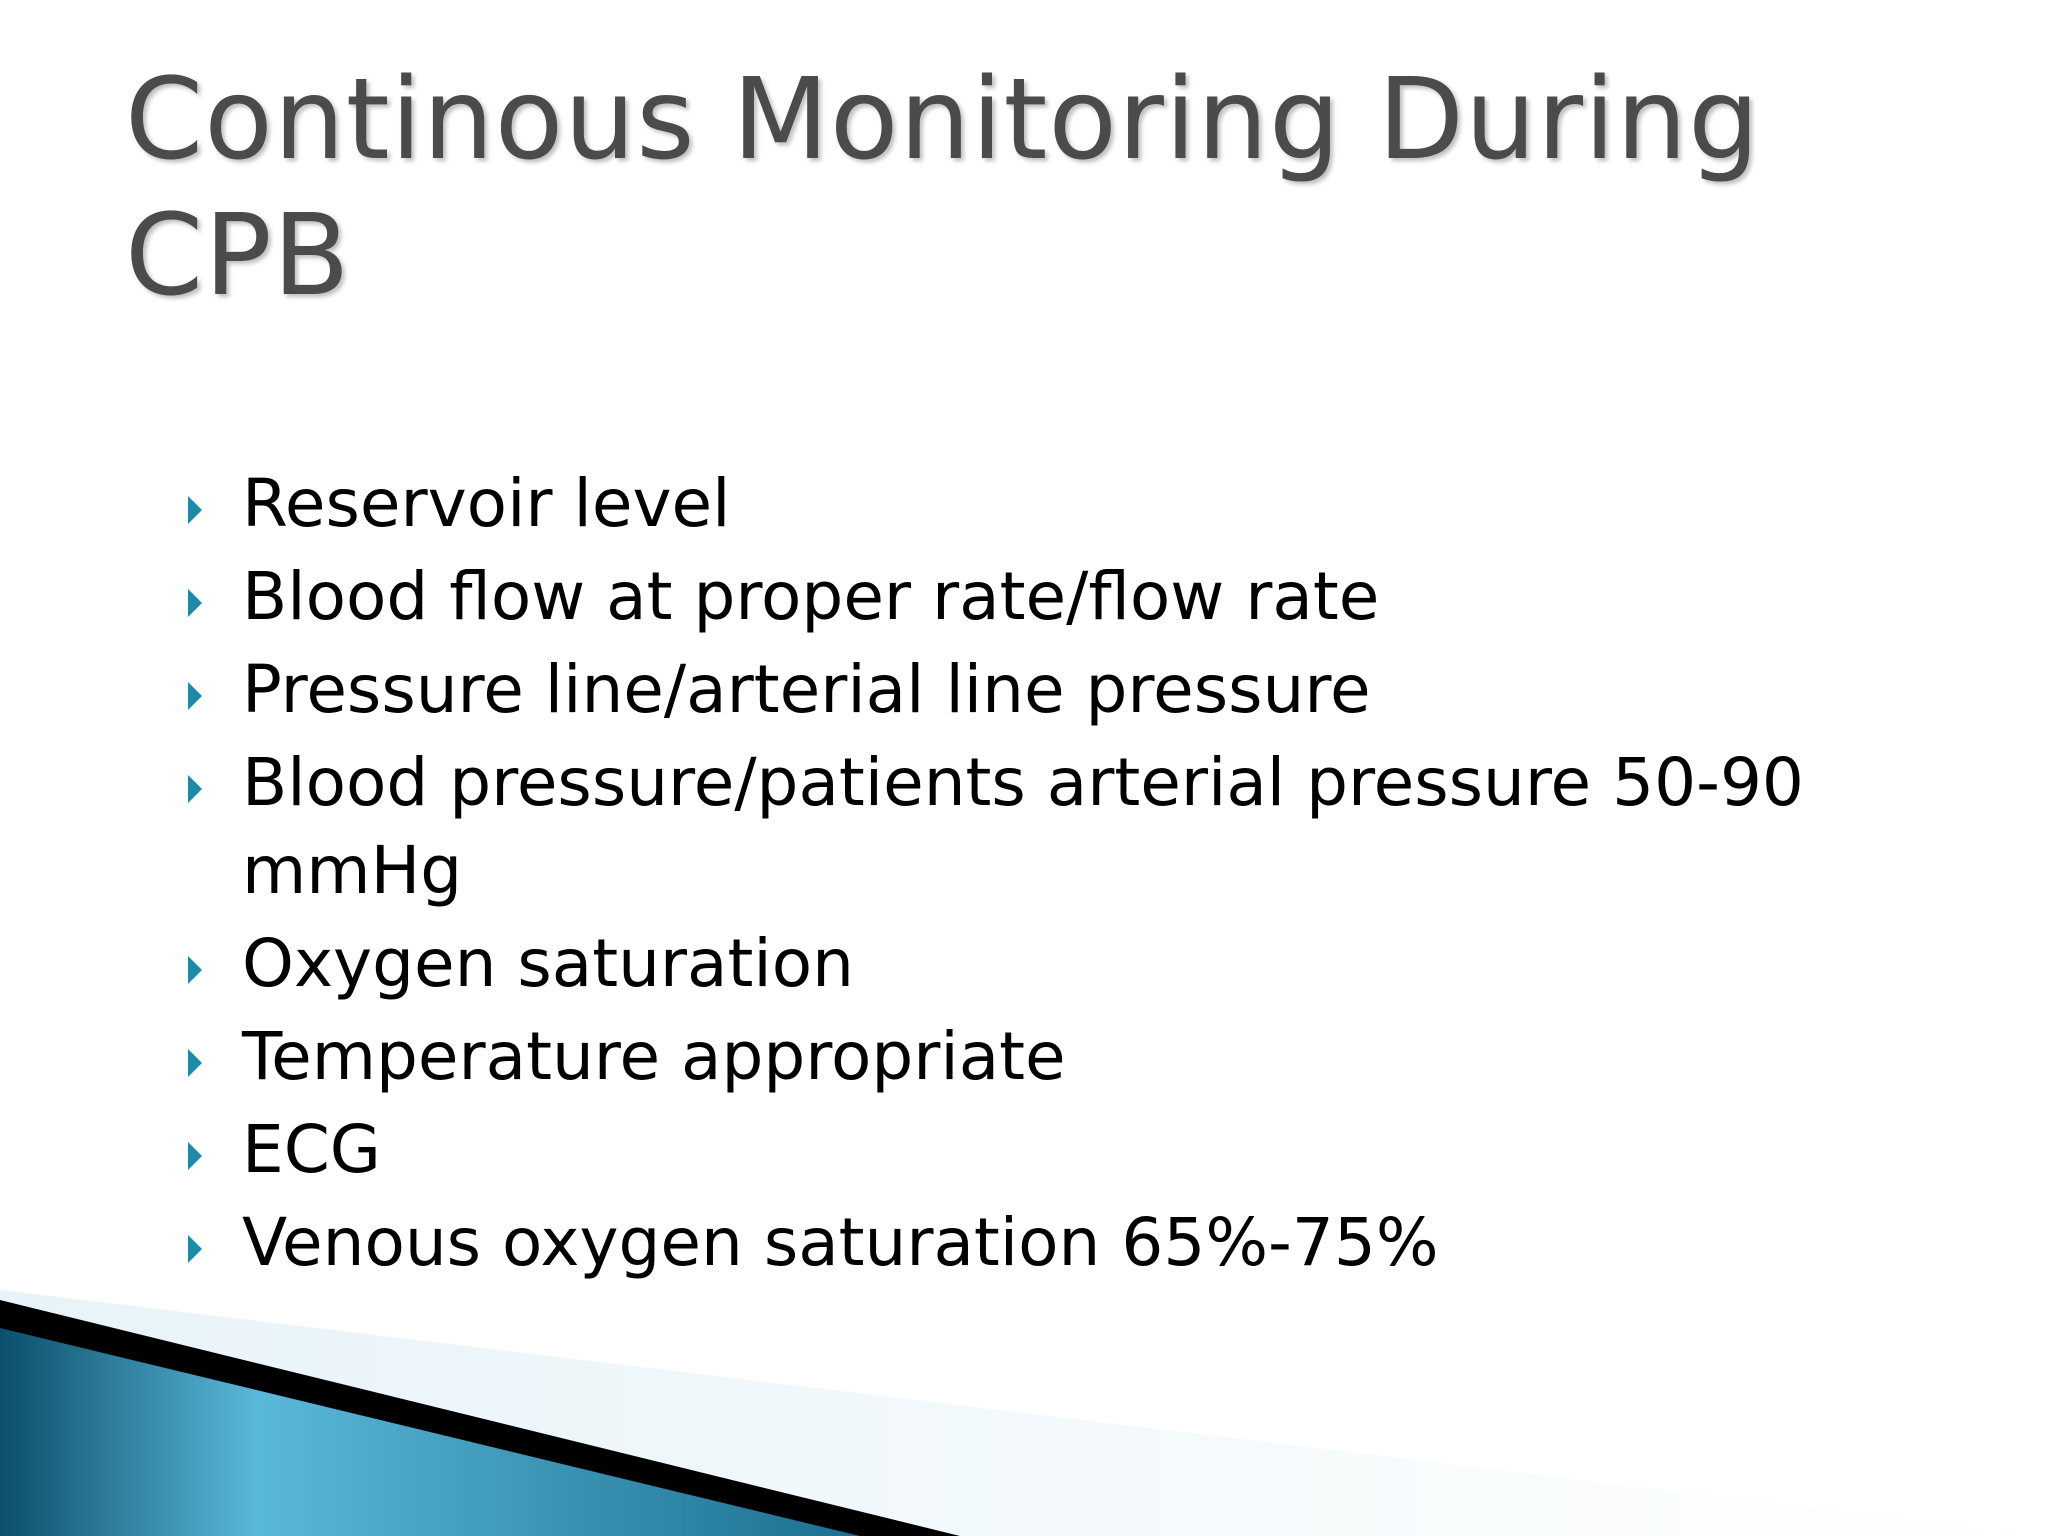 The image size is (2048, 1536). I want to click on bullet-item: Temperature appropriate, so click(1080, 1057).